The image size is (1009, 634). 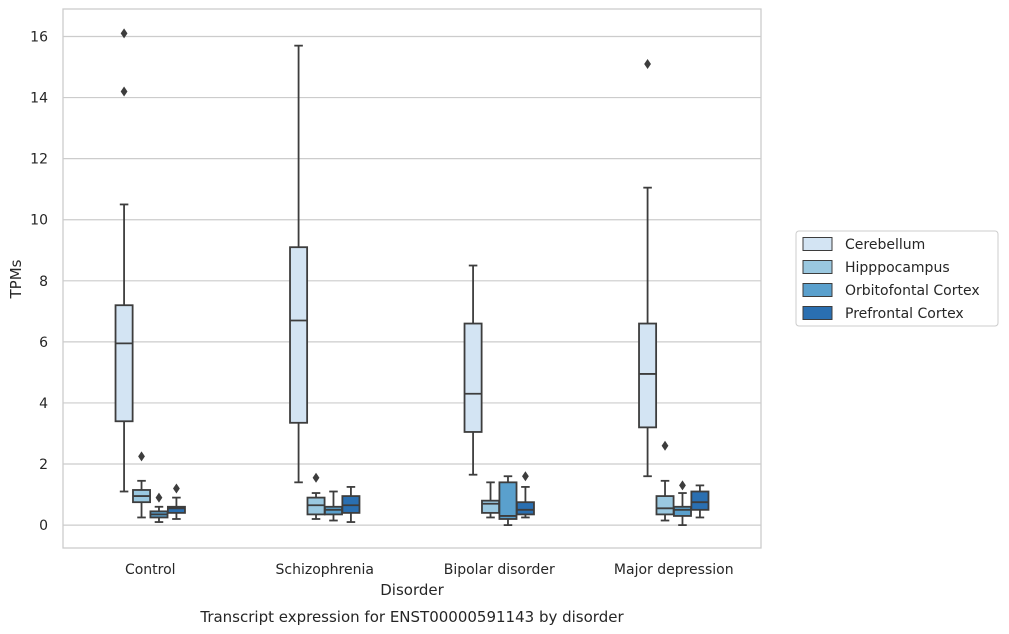 What do you see at coordinates (39, 37) in the screenshot?
I see `y-tick-label: 16` at bounding box center [39, 37].